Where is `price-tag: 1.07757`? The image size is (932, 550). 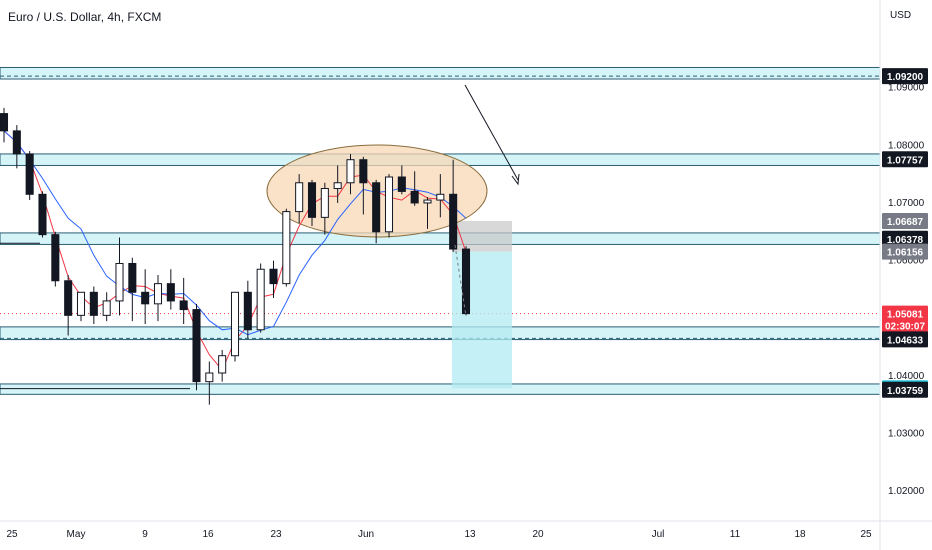
price-tag: 1.07757 is located at coordinates (905, 159).